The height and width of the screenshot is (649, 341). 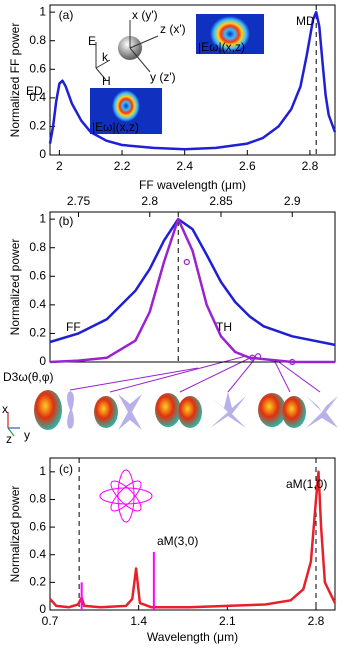 What do you see at coordinates (126, 496) in the screenshot?
I see `polar-pattern` at bounding box center [126, 496].